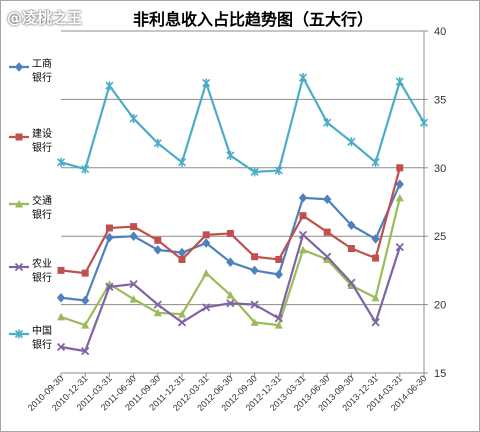 This screenshot has width=480, height=432. What do you see at coordinates (440, 374) in the screenshot?
I see `y-tick-label: 15` at bounding box center [440, 374].